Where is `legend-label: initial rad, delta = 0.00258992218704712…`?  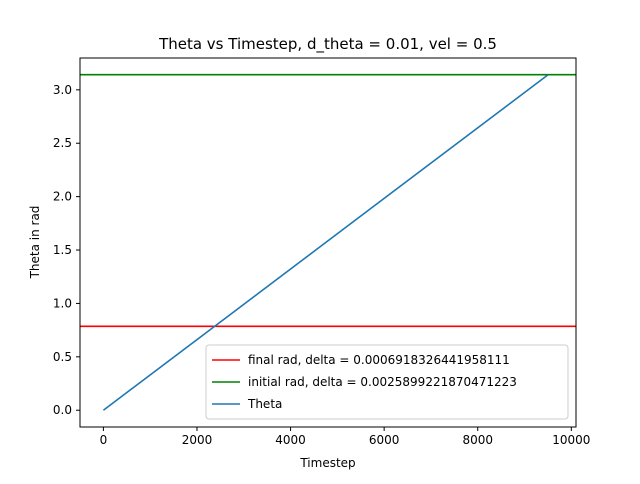
legend-label: initial rad, delta = 0.00258992218704712… is located at coordinates (382, 382).